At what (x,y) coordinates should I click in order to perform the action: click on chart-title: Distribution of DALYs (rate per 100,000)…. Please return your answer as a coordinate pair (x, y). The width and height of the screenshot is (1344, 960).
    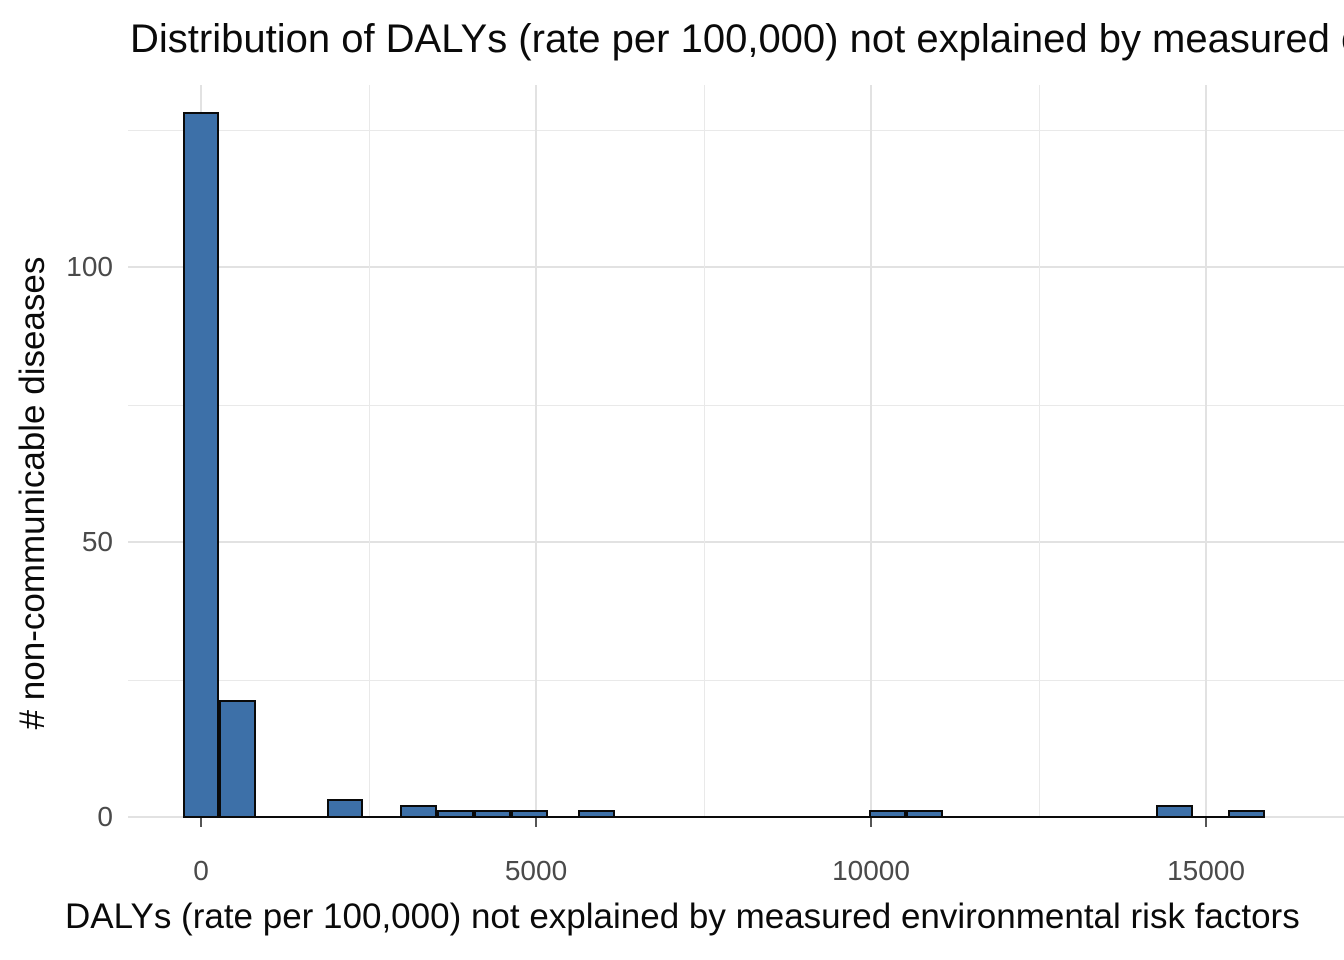
    Looking at the image, I should click on (737, 39).